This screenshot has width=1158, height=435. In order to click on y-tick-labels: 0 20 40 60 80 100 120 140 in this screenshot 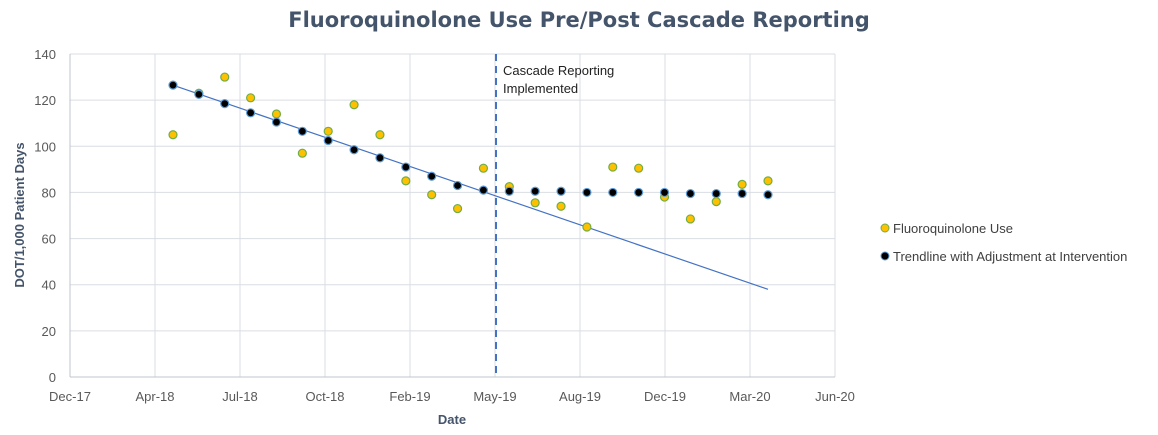, I will do `click(45, 216)`.